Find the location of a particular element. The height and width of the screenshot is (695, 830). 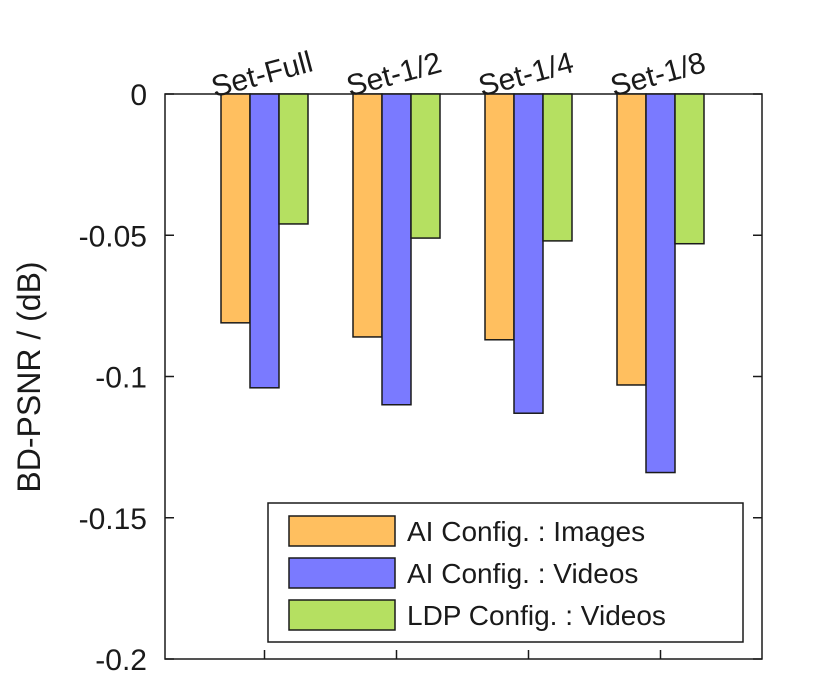

y-tick-label: -0.1 is located at coordinates (121, 378).